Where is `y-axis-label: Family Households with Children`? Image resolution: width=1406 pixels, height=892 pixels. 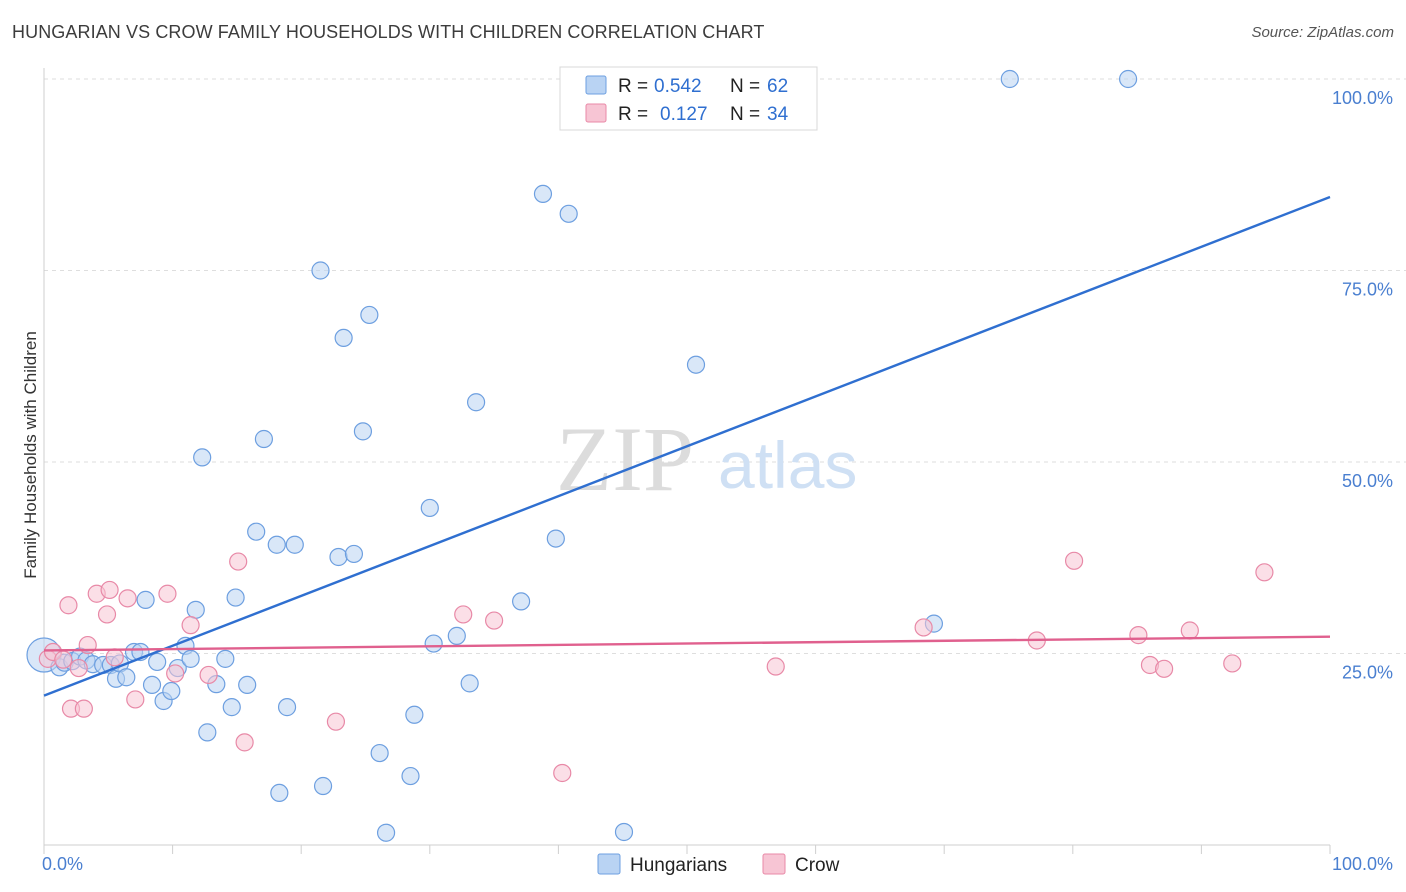
y-axis-label: Family Households with Children is located at coordinates (30, 455).